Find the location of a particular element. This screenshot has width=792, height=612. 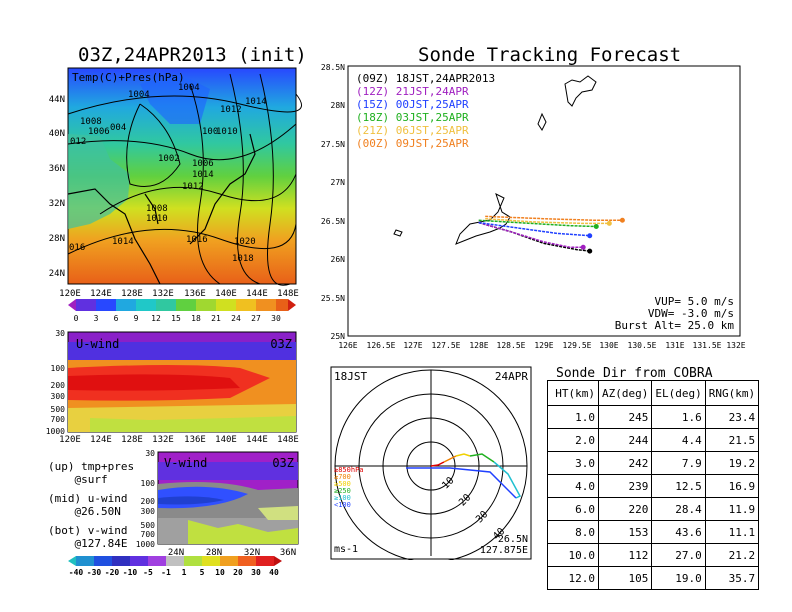

lat-tick: 32N is located at coordinates (57, 204).